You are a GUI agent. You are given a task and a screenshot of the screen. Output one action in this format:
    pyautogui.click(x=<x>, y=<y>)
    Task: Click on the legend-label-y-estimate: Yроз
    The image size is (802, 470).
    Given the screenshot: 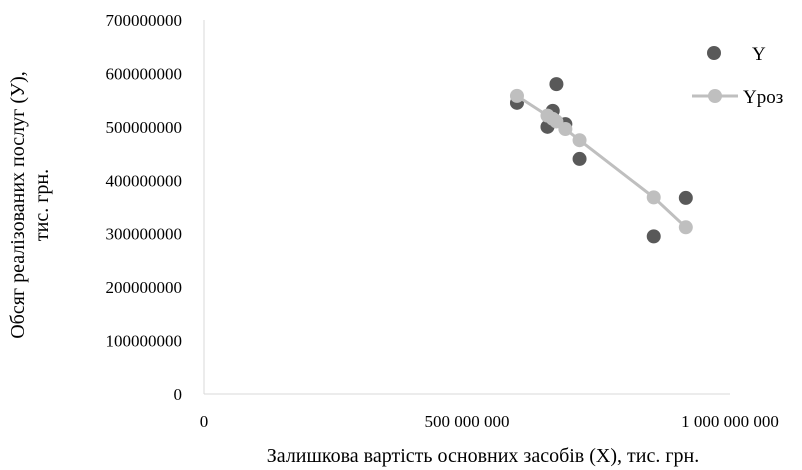 What is the action you would take?
    pyautogui.click(x=763, y=97)
    